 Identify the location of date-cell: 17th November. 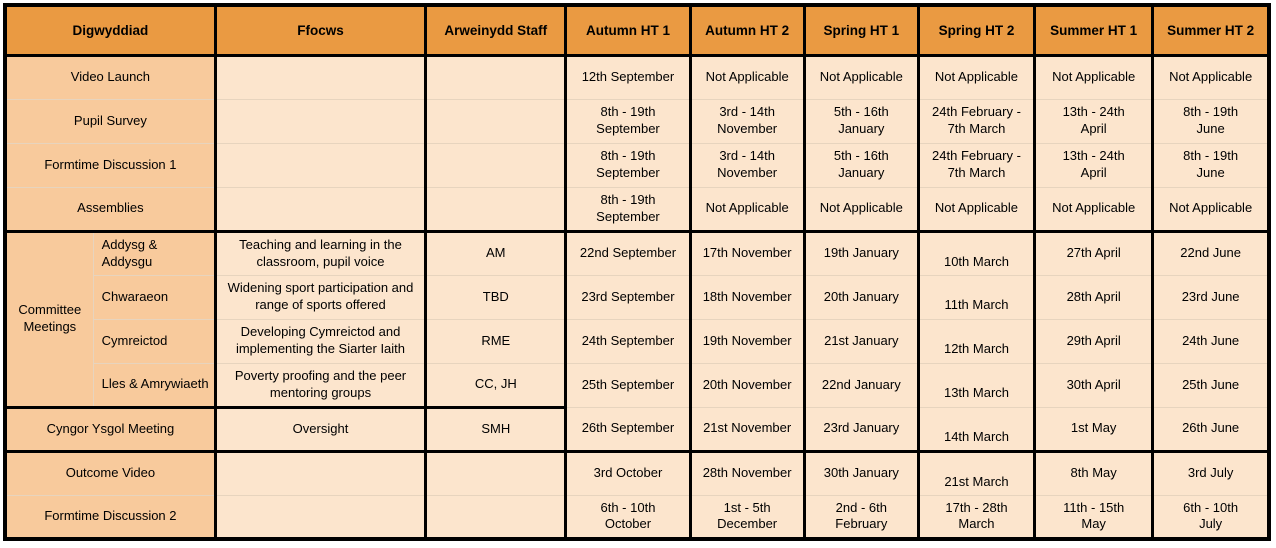
(747, 252).